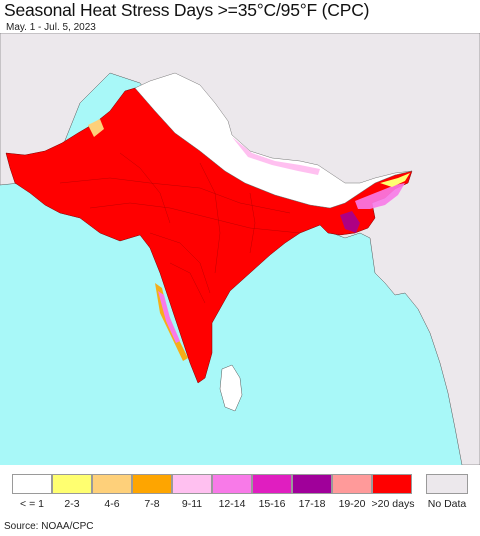  What do you see at coordinates (32, 504) in the screenshot?
I see `legend-label: < = 1` at bounding box center [32, 504].